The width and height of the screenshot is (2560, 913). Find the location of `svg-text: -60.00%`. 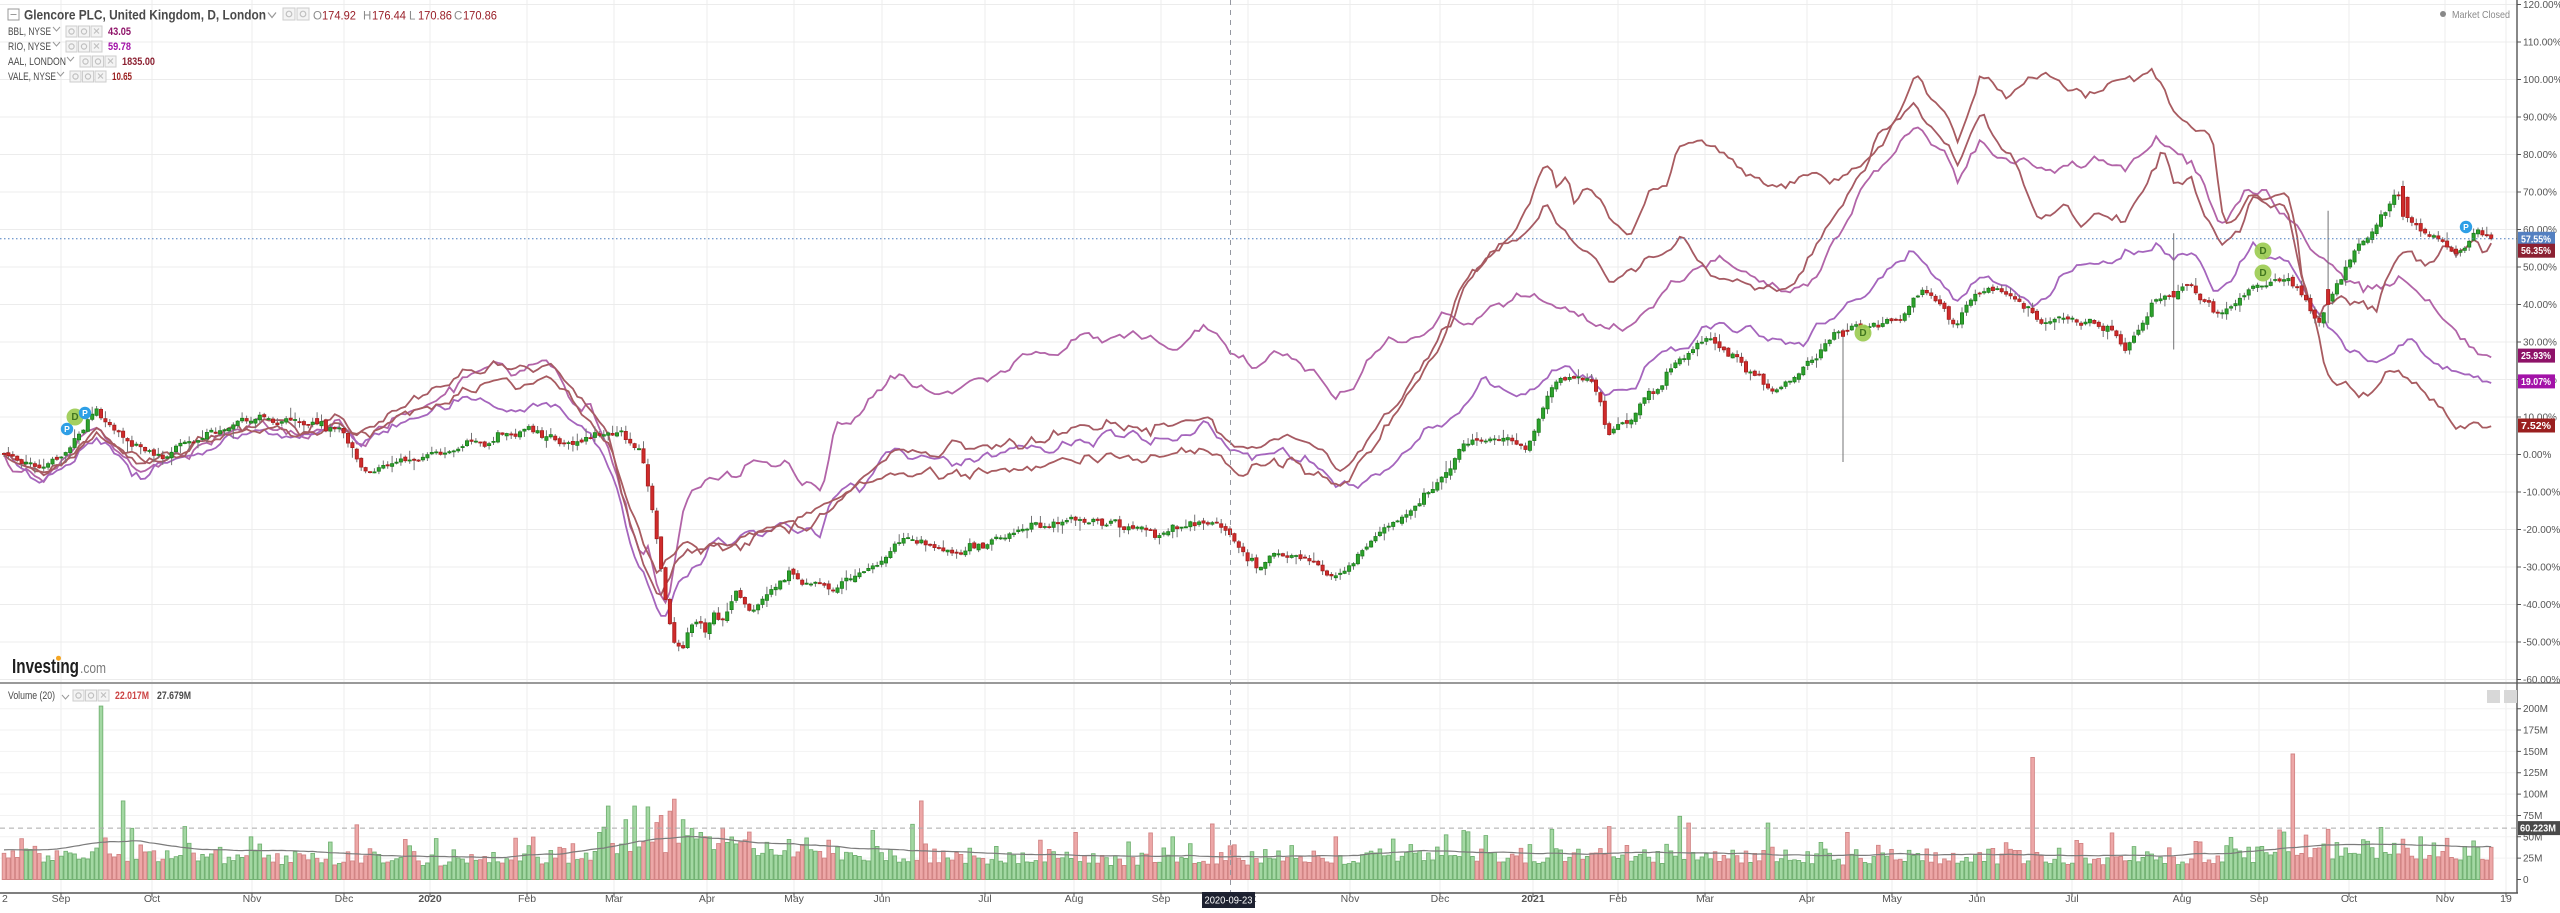

svg-text: -60.00% is located at coordinates (2541, 680).